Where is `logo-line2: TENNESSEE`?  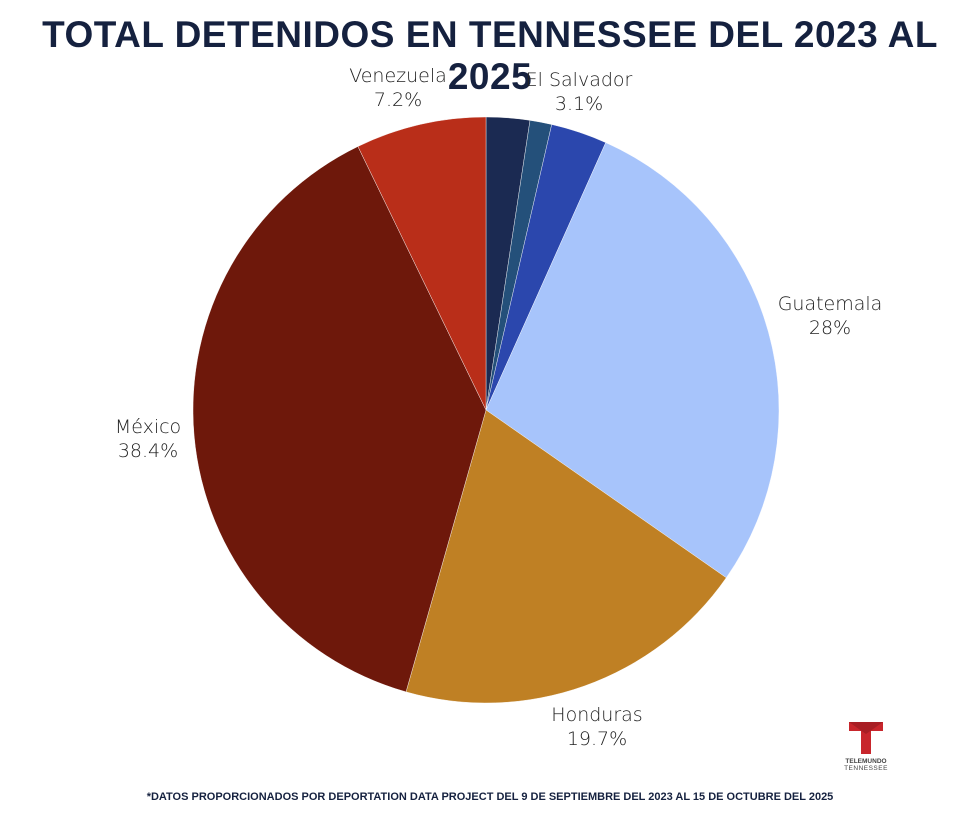 logo-line2: TENNESSEE is located at coordinates (866, 768).